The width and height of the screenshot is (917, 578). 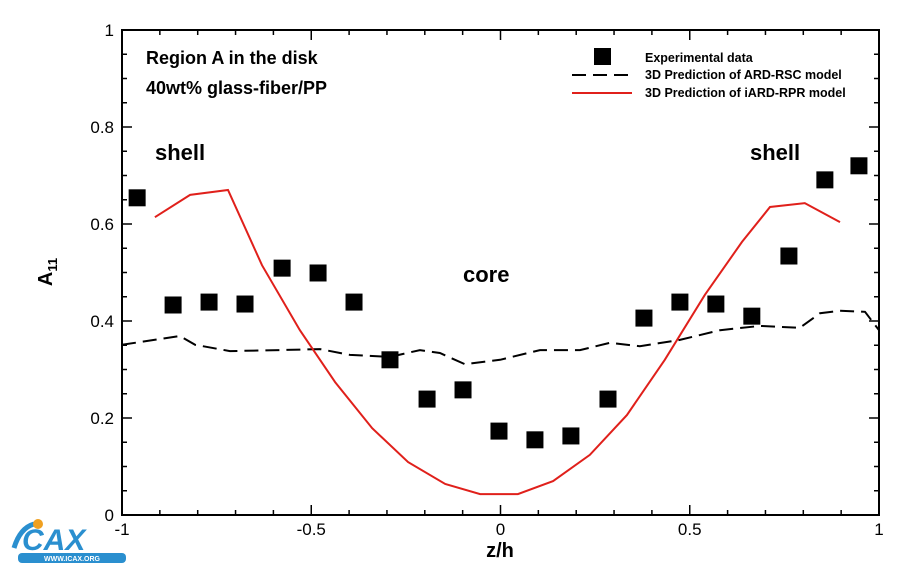 I want to click on y-tick-label: 0.8, so click(x=102, y=127).